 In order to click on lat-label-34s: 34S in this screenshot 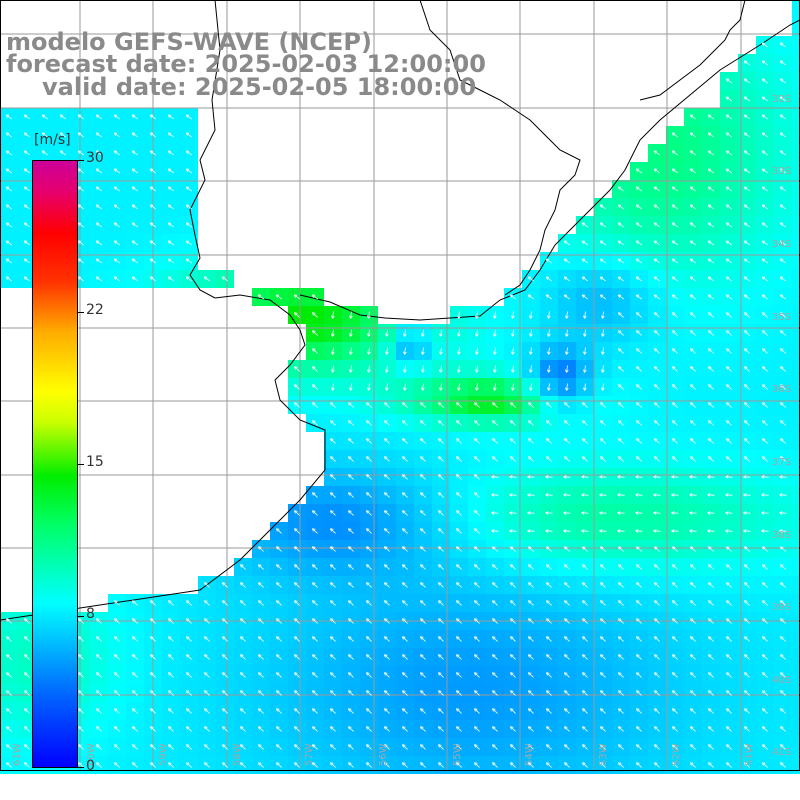, I will do `click(782, 244)`.